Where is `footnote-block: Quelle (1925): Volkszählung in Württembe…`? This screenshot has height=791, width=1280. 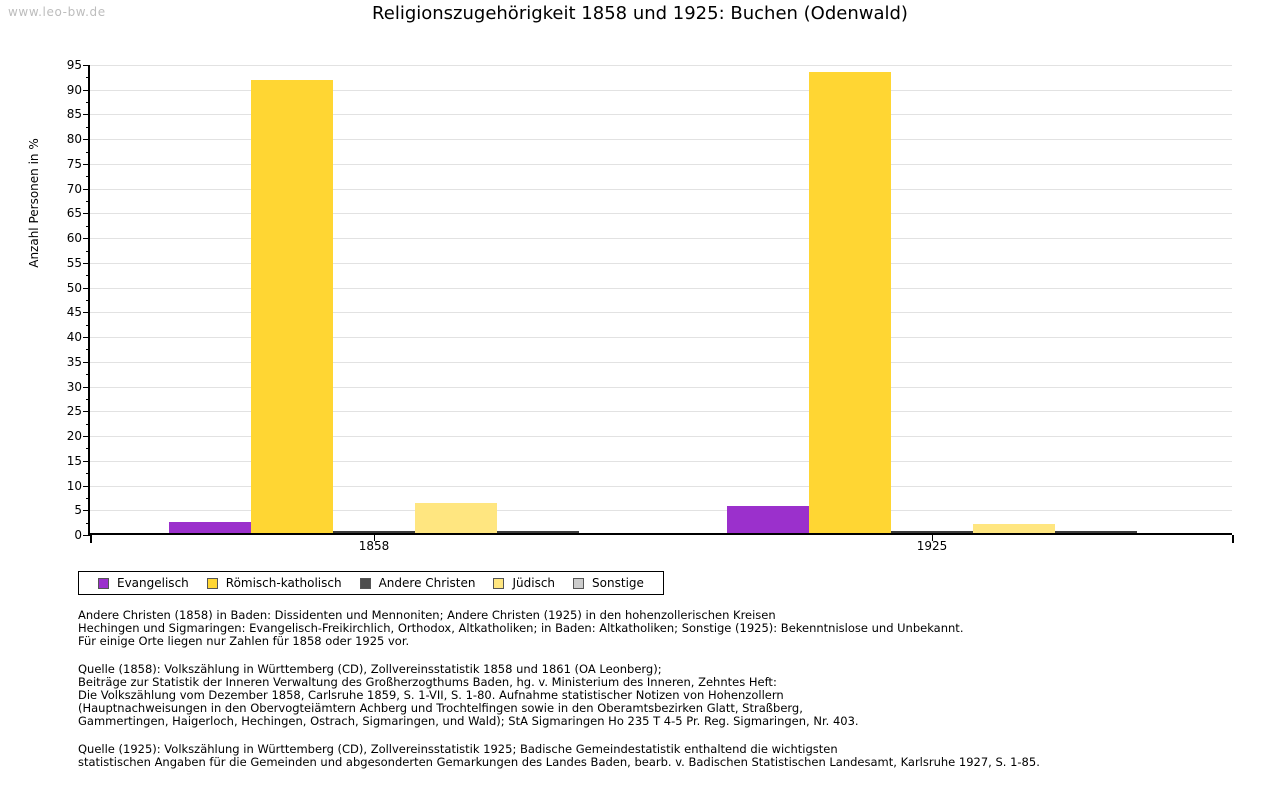
footnote-block: Quelle (1925): Volkszählung in Württembe… is located at coordinates (638, 755).